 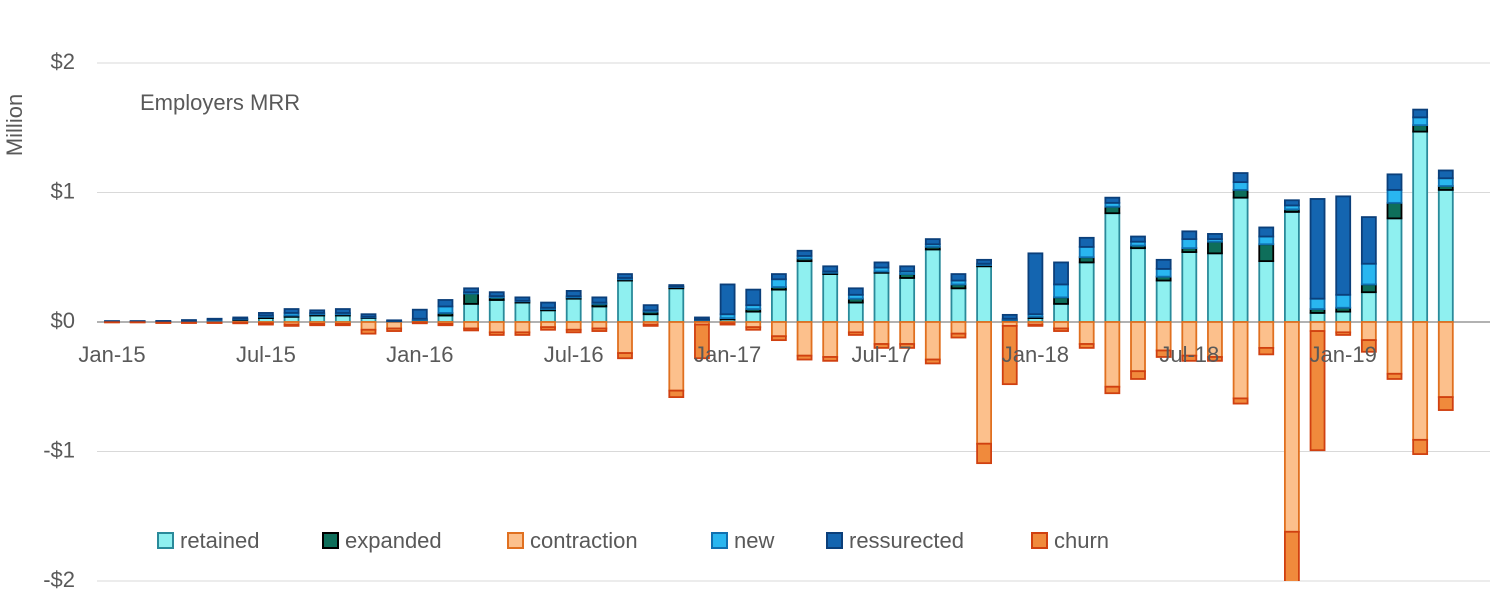 I want to click on legend-label: expanded, so click(x=393, y=540).